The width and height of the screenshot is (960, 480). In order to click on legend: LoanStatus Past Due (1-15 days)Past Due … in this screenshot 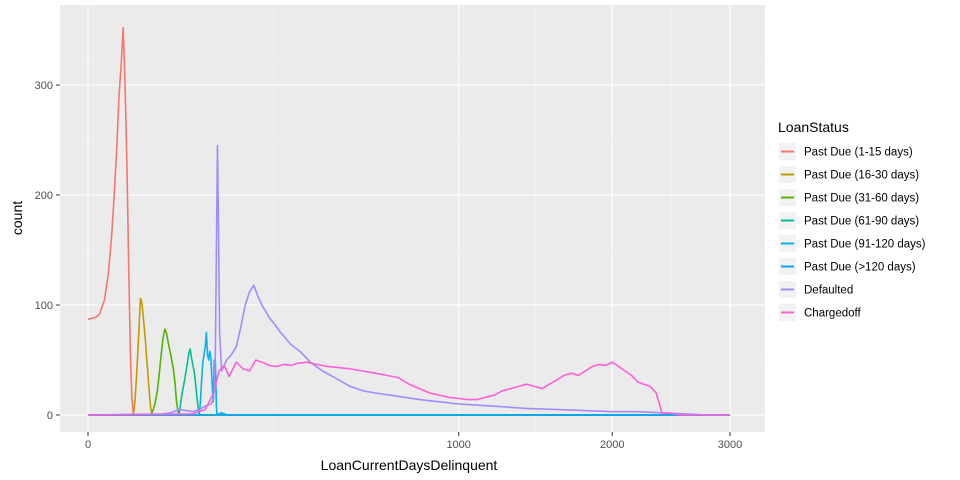, I will do `click(852, 220)`.